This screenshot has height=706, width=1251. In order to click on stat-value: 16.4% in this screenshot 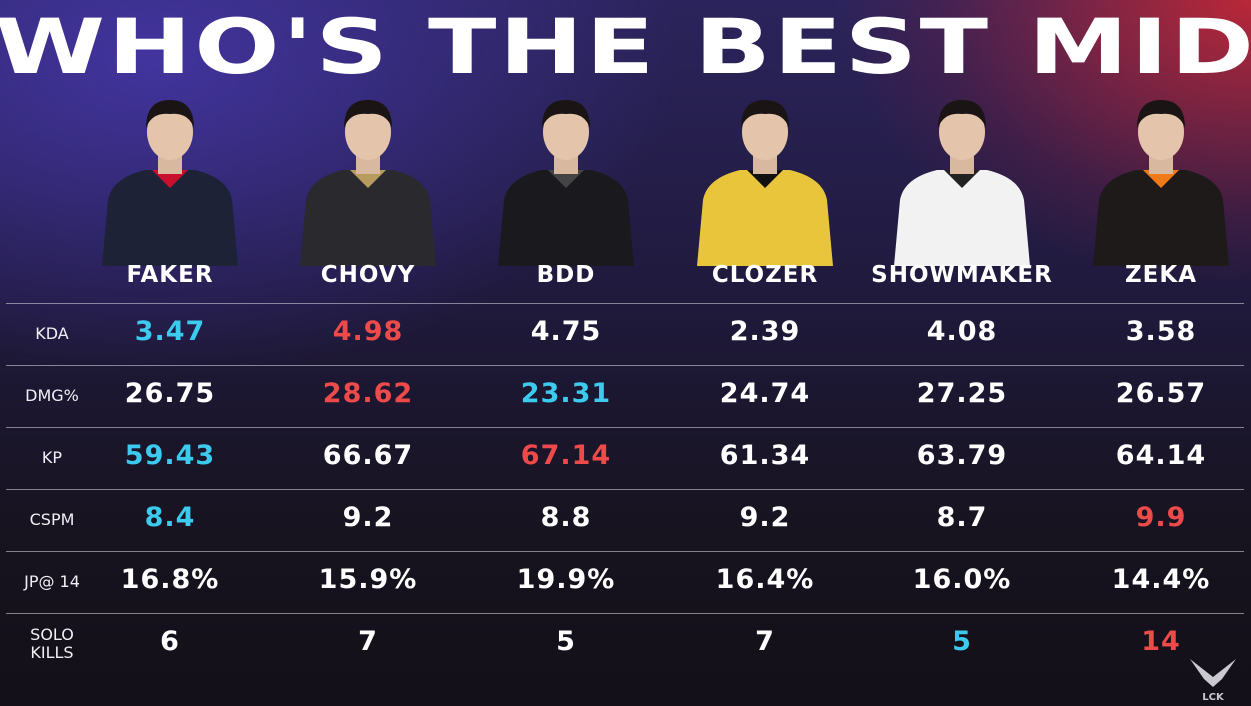, I will do `click(765, 579)`.